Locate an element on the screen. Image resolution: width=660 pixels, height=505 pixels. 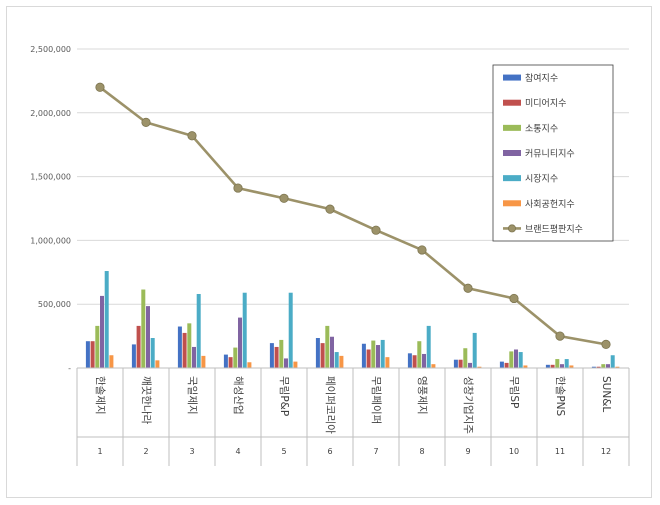
category-number: 7 is located at coordinates (375, 451).